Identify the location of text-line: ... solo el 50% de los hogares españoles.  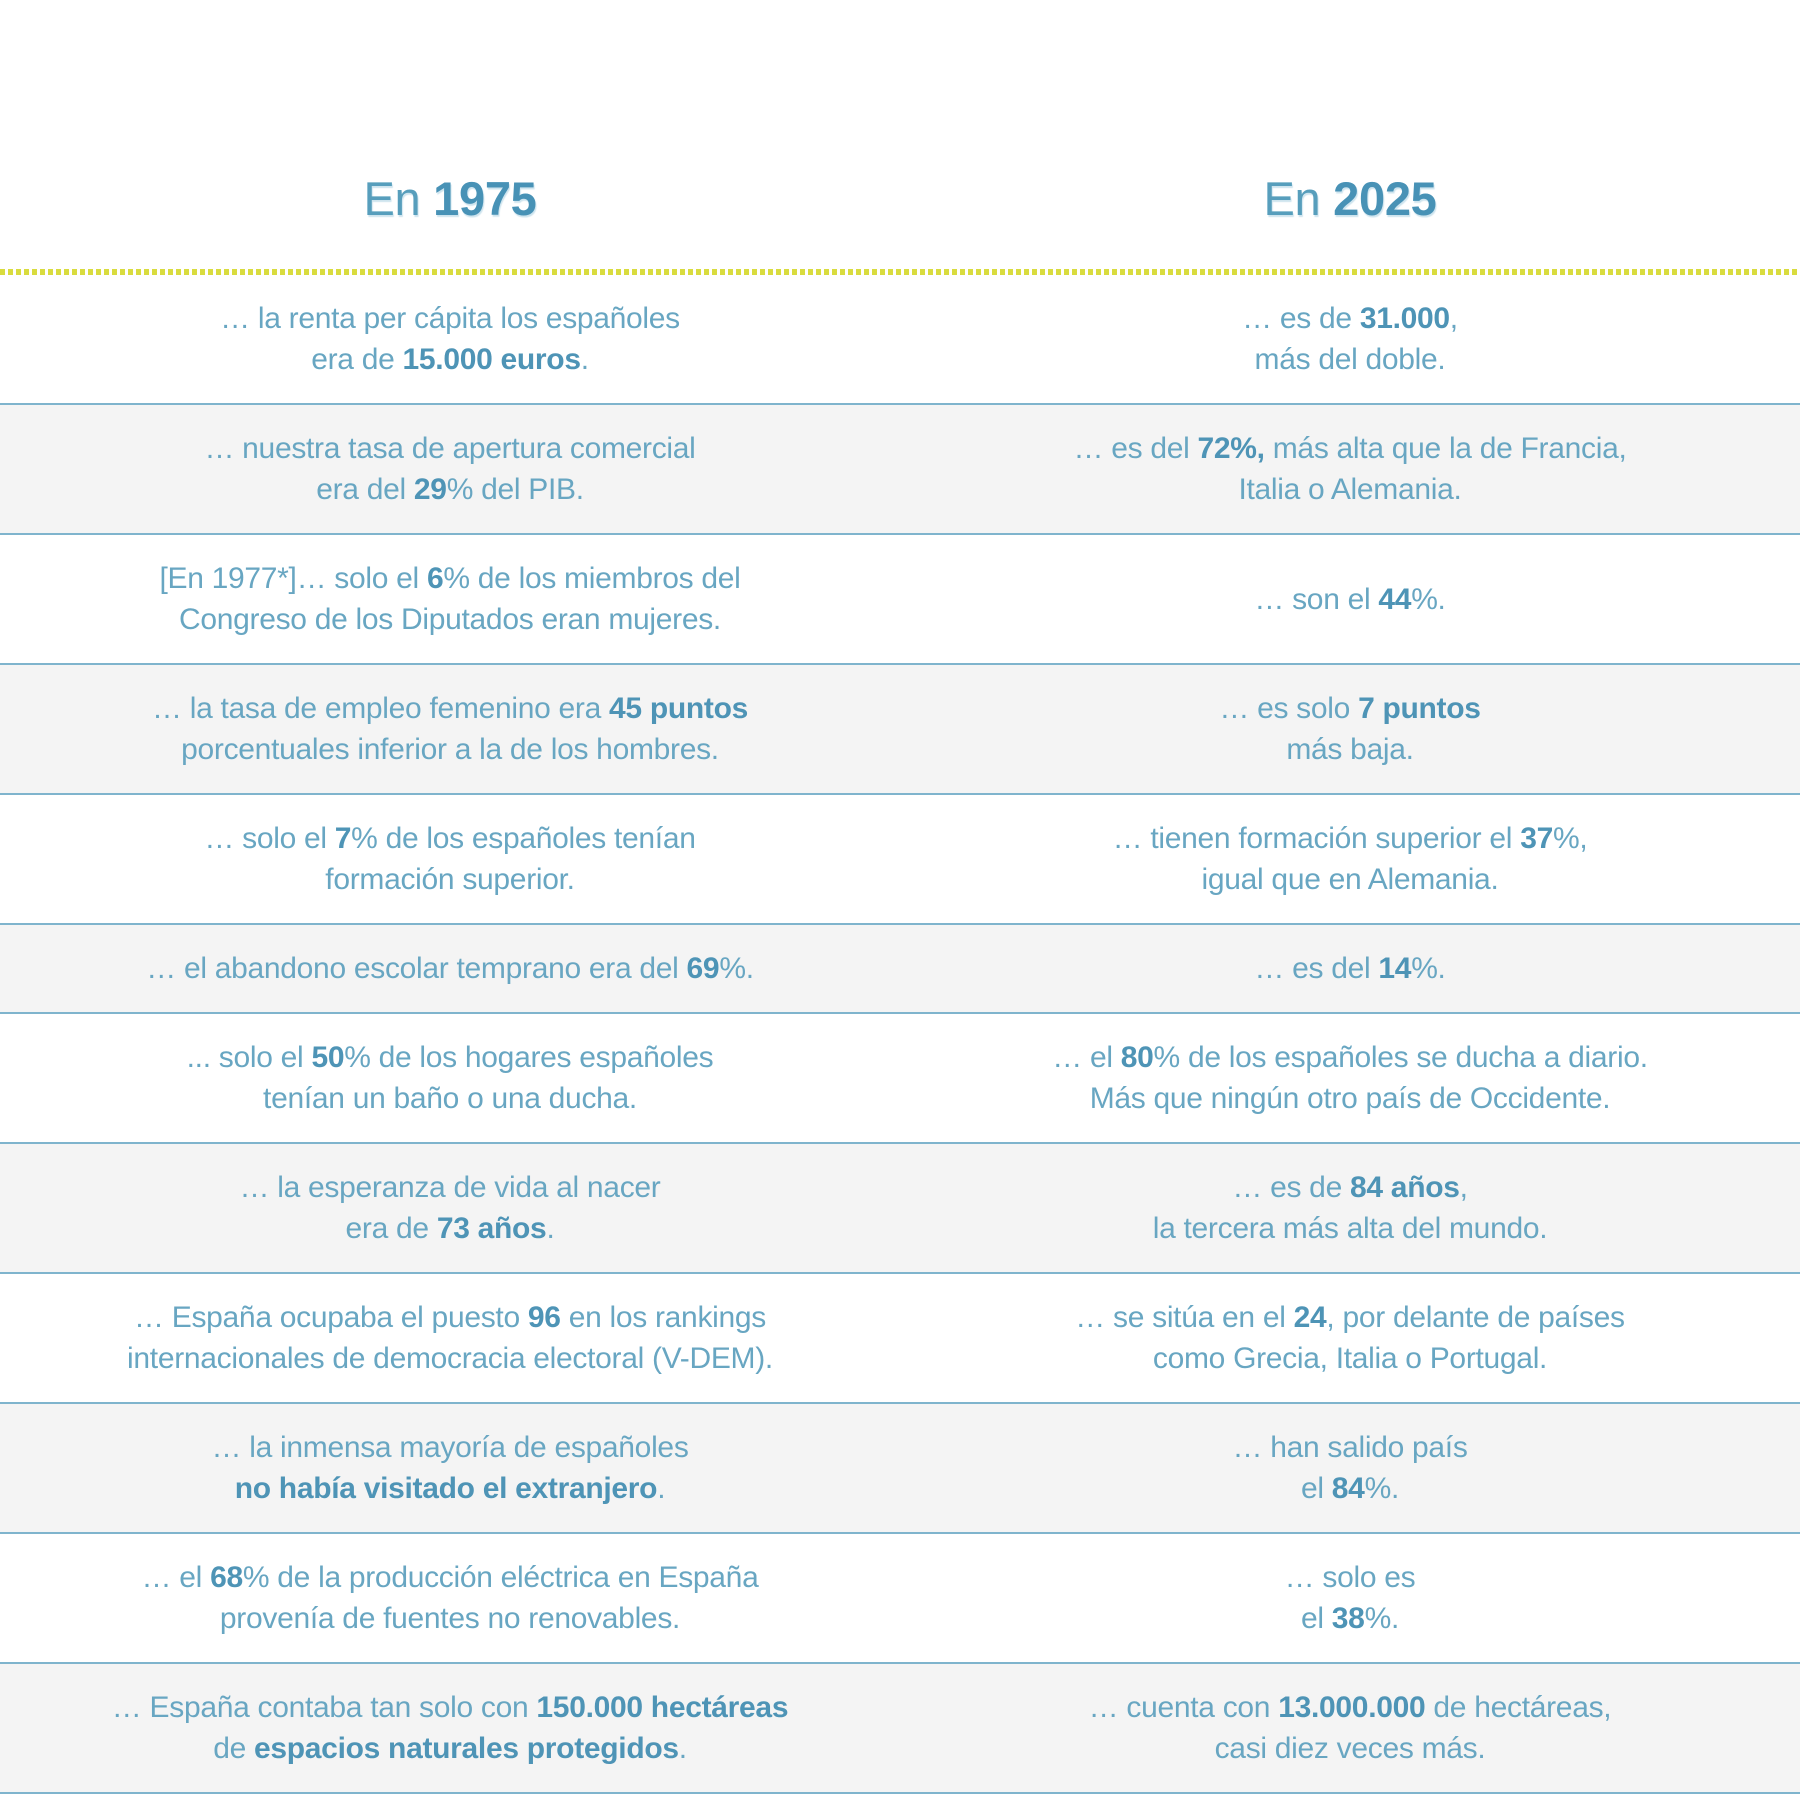
(450, 1057).